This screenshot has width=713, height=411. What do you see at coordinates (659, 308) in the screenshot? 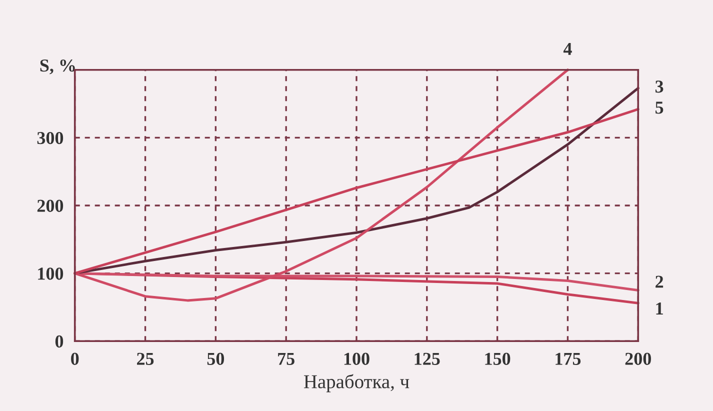
I see `series-label: 1` at bounding box center [659, 308].